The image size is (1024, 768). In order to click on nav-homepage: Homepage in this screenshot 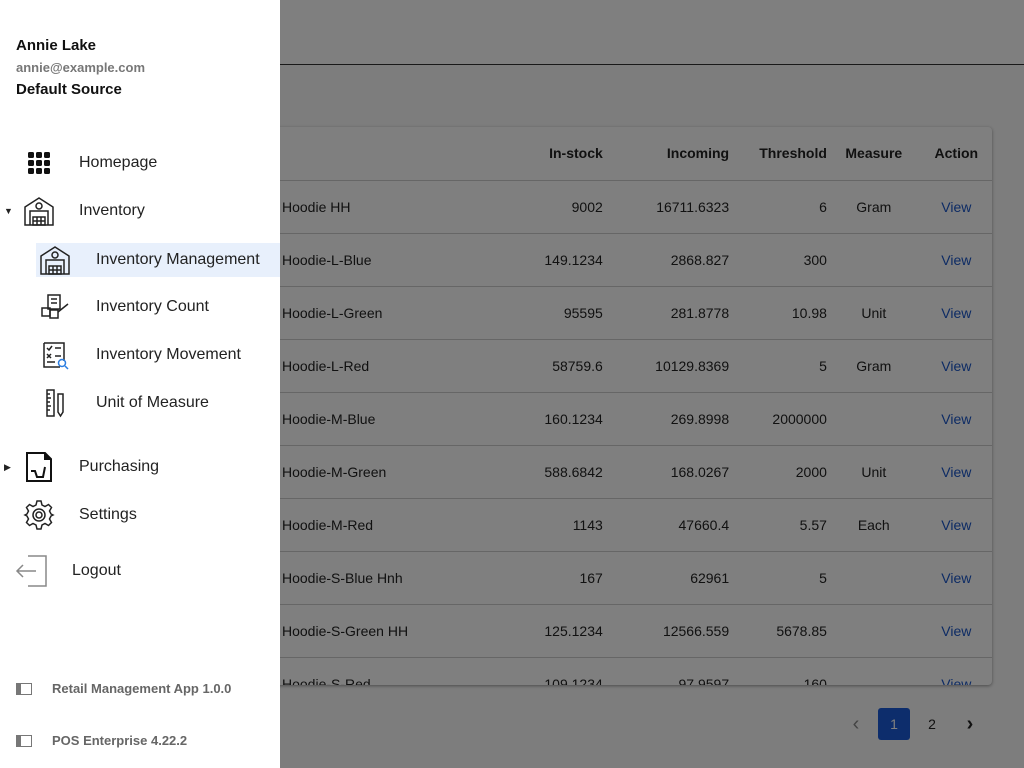, I will do `click(140, 163)`.